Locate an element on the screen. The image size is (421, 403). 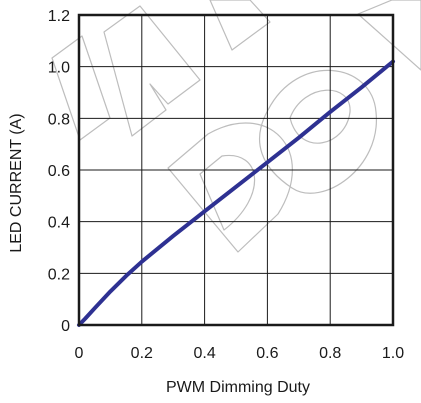
x-tick-labels: 0 0.2 0.4 0.6 0.8 1.0 is located at coordinates (240, 353).